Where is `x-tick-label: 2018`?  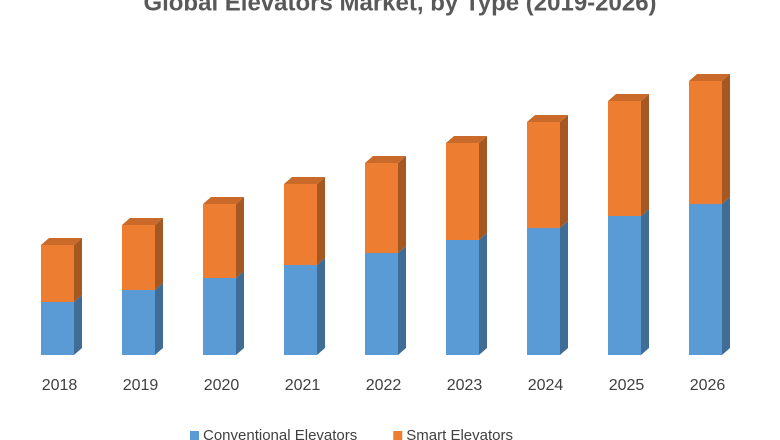
x-tick-label: 2018 is located at coordinates (60, 385).